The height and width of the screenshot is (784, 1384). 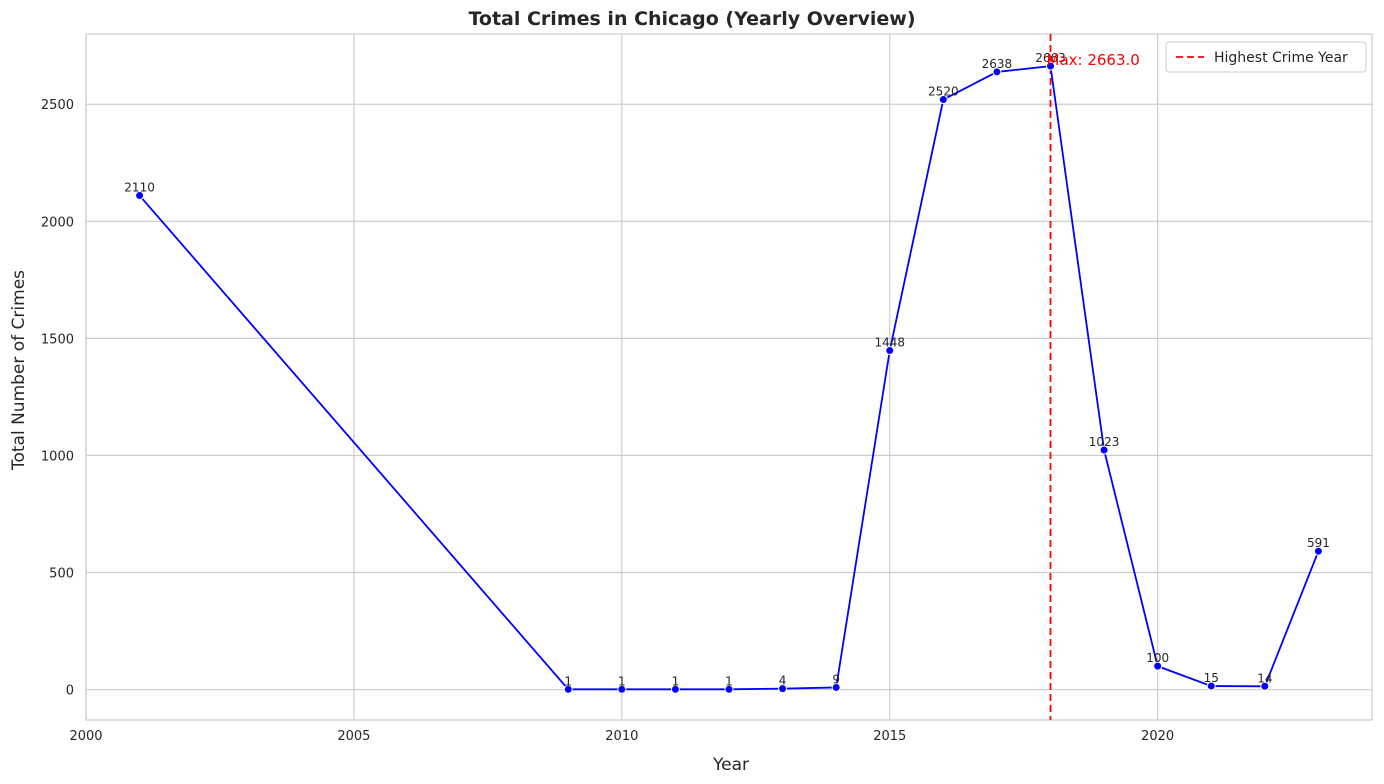 I want to click on data-label: 2663, so click(x=1050, y=58).